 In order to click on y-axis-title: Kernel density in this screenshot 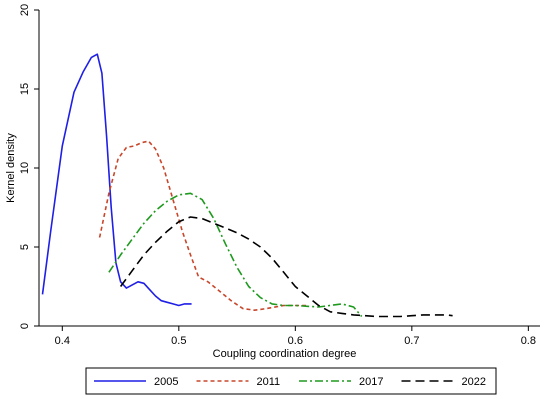, I will do `click(11, 168)`.